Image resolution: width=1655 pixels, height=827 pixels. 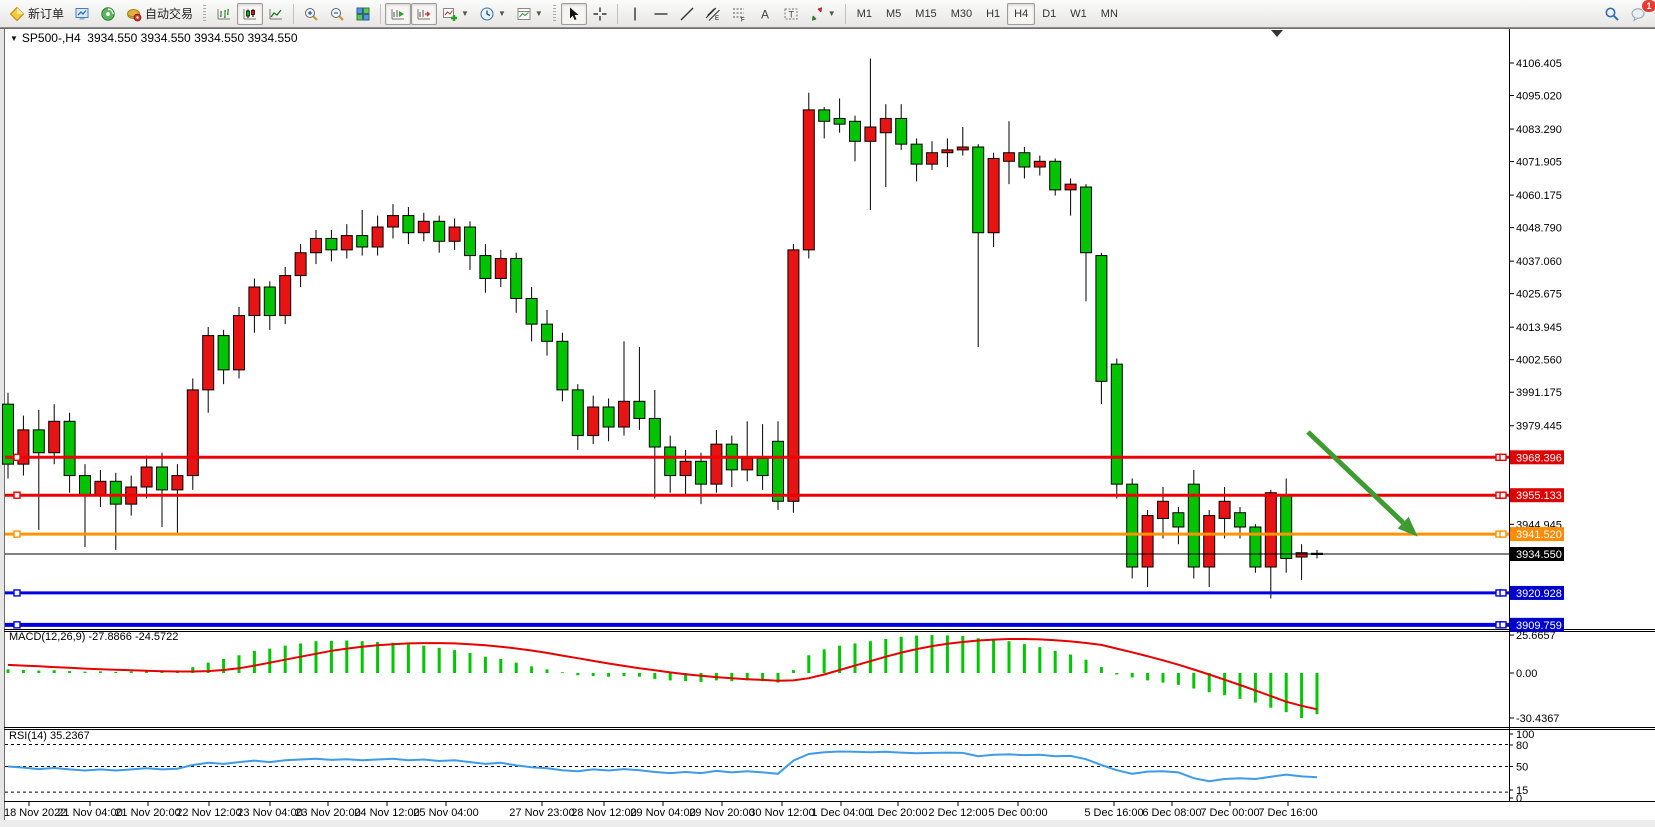 I want to click on tile-windows-button, so click(x=363, y=14).